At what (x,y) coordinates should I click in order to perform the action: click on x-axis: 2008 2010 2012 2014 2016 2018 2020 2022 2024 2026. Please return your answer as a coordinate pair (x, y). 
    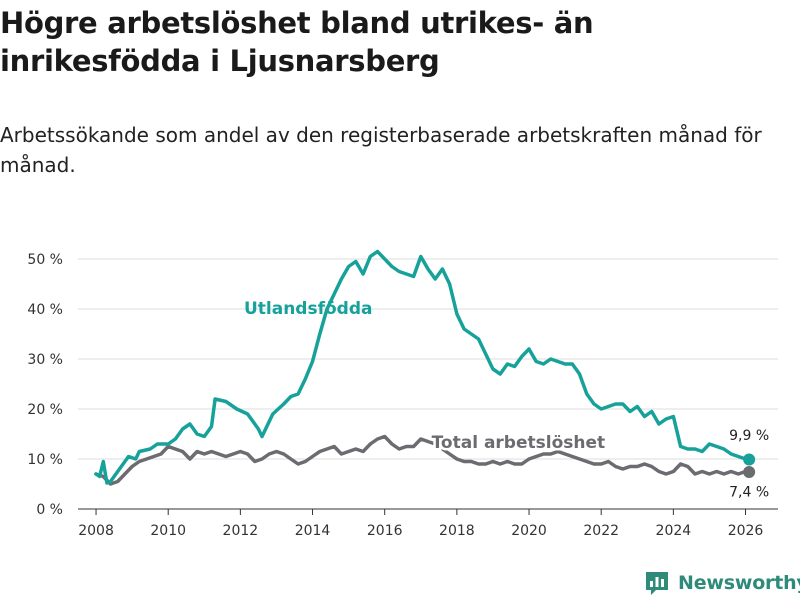
    Looking at the image, I should click on (420, 524).